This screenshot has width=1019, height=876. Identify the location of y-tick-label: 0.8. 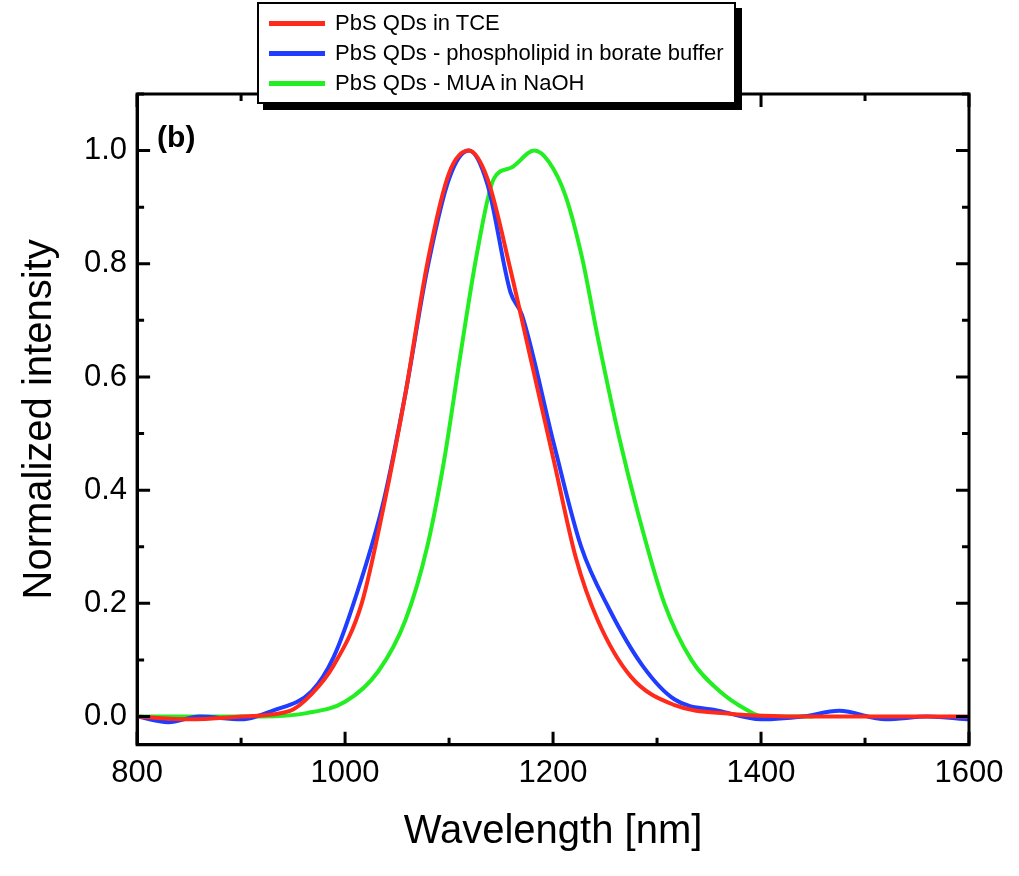
(105, 262).